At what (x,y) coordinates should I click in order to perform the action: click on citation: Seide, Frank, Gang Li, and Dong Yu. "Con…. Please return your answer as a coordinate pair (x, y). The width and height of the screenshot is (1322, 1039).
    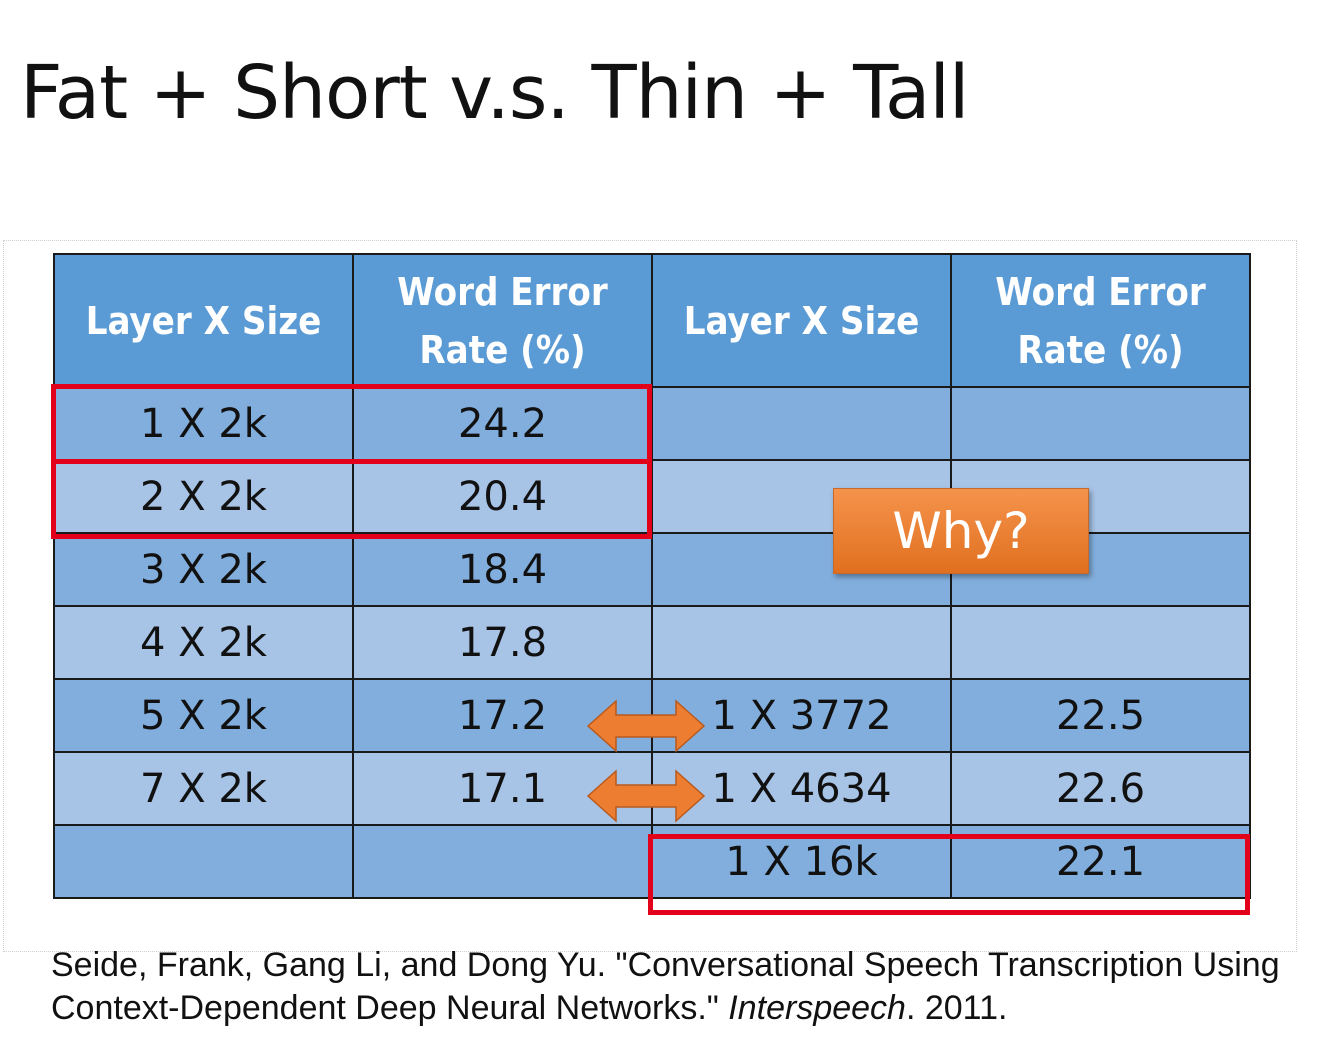
    Looking at the image, I should click on (683, 987).